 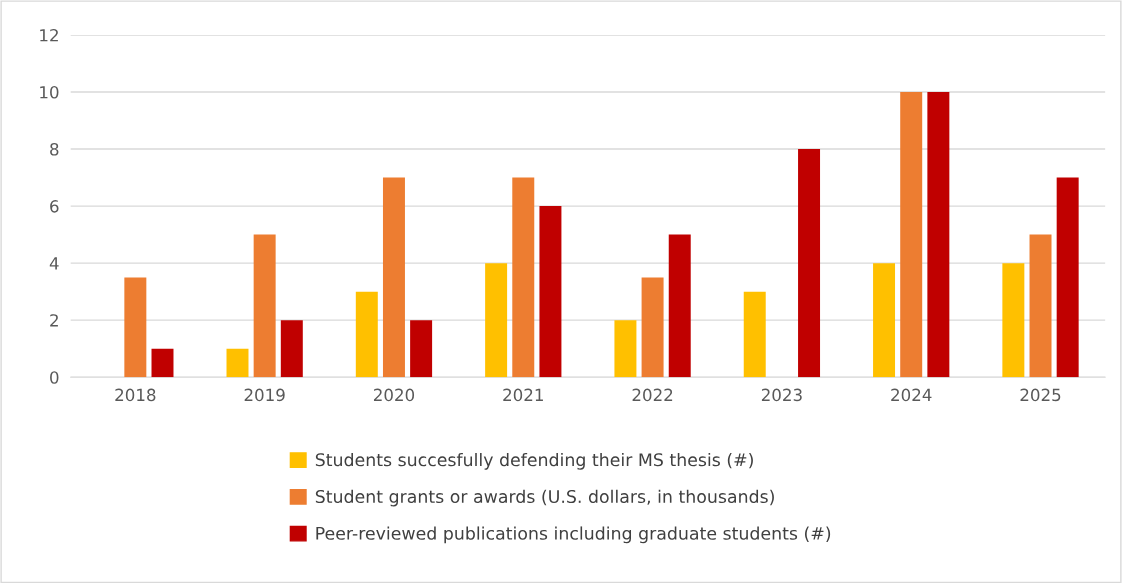 What do you see at coordinates (652, 395) in the screenshot?
I see `x-tick-label: 2022` at bounding box center [652, 395].